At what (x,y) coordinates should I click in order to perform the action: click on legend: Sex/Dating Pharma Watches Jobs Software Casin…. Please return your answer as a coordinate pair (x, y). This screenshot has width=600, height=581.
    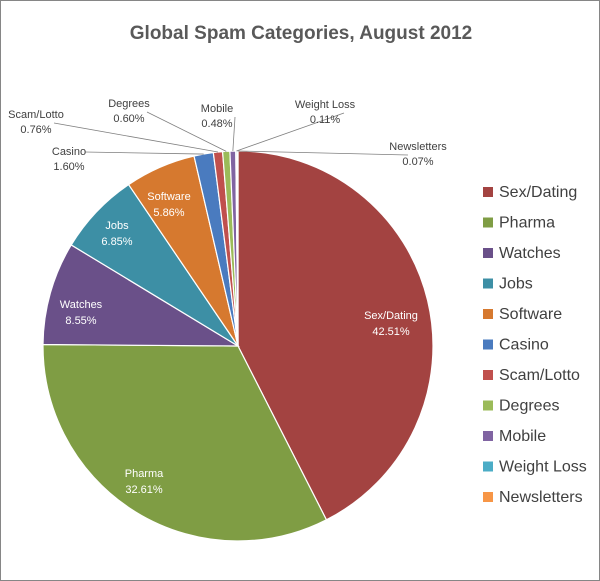
    Looking at the image, I should click on (535, 345).